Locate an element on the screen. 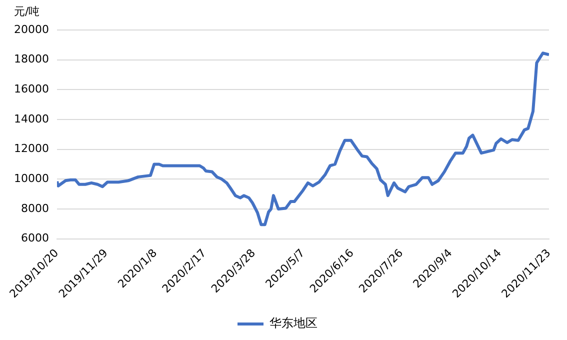  y-tick-label: 20000 is located at coordinates (31, 29).